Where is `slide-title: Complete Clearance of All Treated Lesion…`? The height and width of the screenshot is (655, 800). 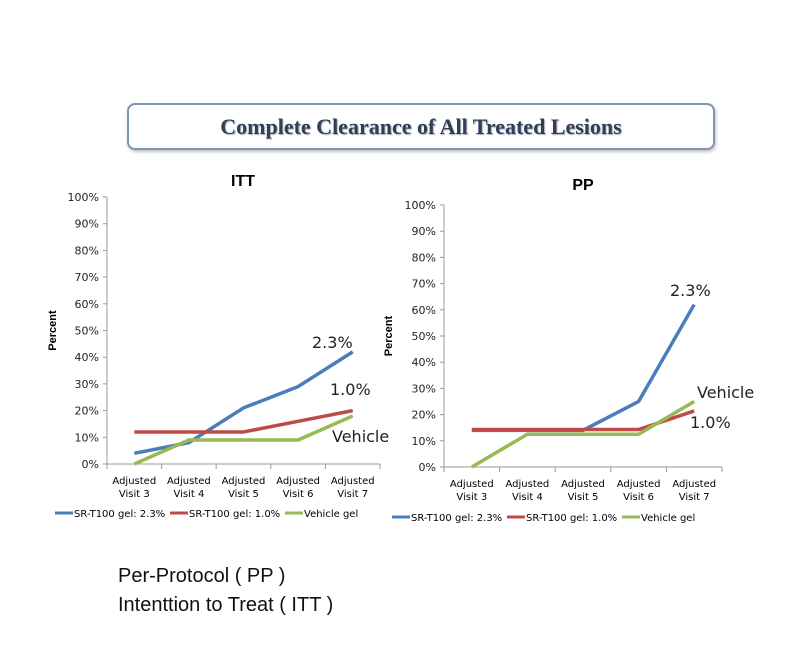
slide-title: Complete Clearance of All Treated Lesion… is located at coordinates (421, 126).